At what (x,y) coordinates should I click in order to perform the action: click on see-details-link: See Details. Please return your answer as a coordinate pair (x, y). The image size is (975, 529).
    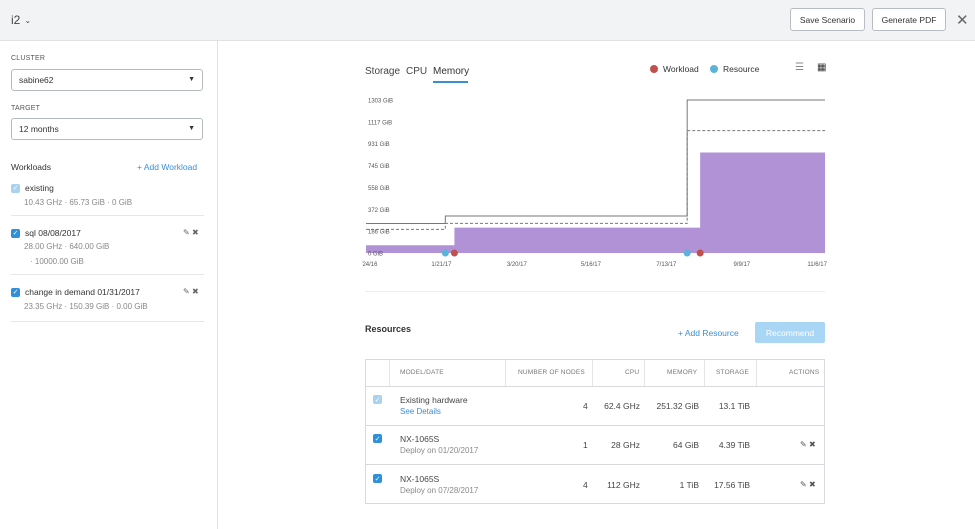
    Looking at the image, I should click on (420, 411).